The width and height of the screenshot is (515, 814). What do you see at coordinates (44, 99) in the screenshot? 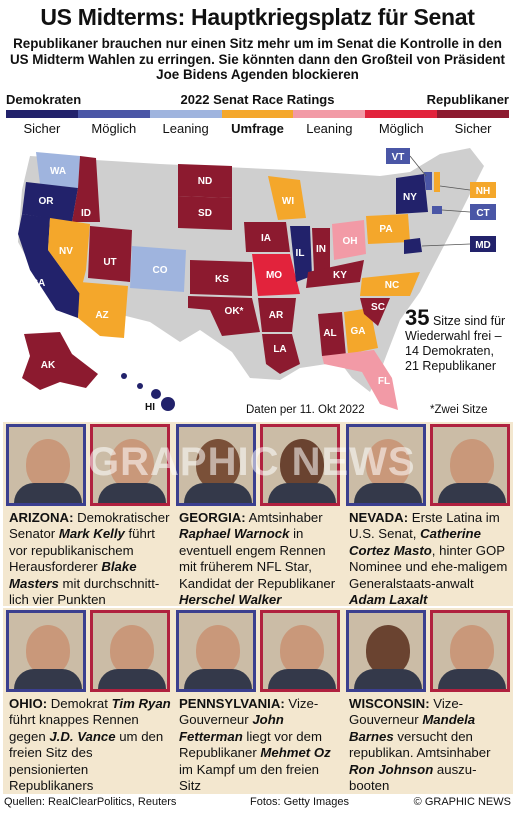
I see `legend-dem-heading: Demokraten` at bounding box center [44, 99].